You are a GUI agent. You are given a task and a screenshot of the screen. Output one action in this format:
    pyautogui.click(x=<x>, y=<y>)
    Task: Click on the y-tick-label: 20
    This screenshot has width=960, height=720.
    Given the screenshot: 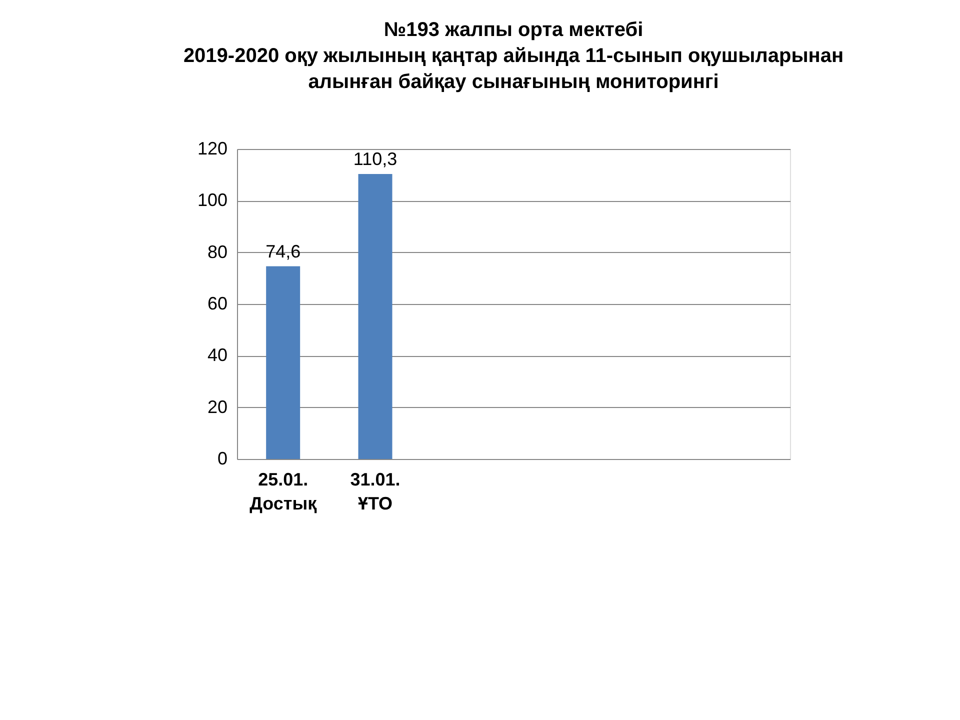 What is the action you would take?
    pyautogui.click(x=217, y=406)
    